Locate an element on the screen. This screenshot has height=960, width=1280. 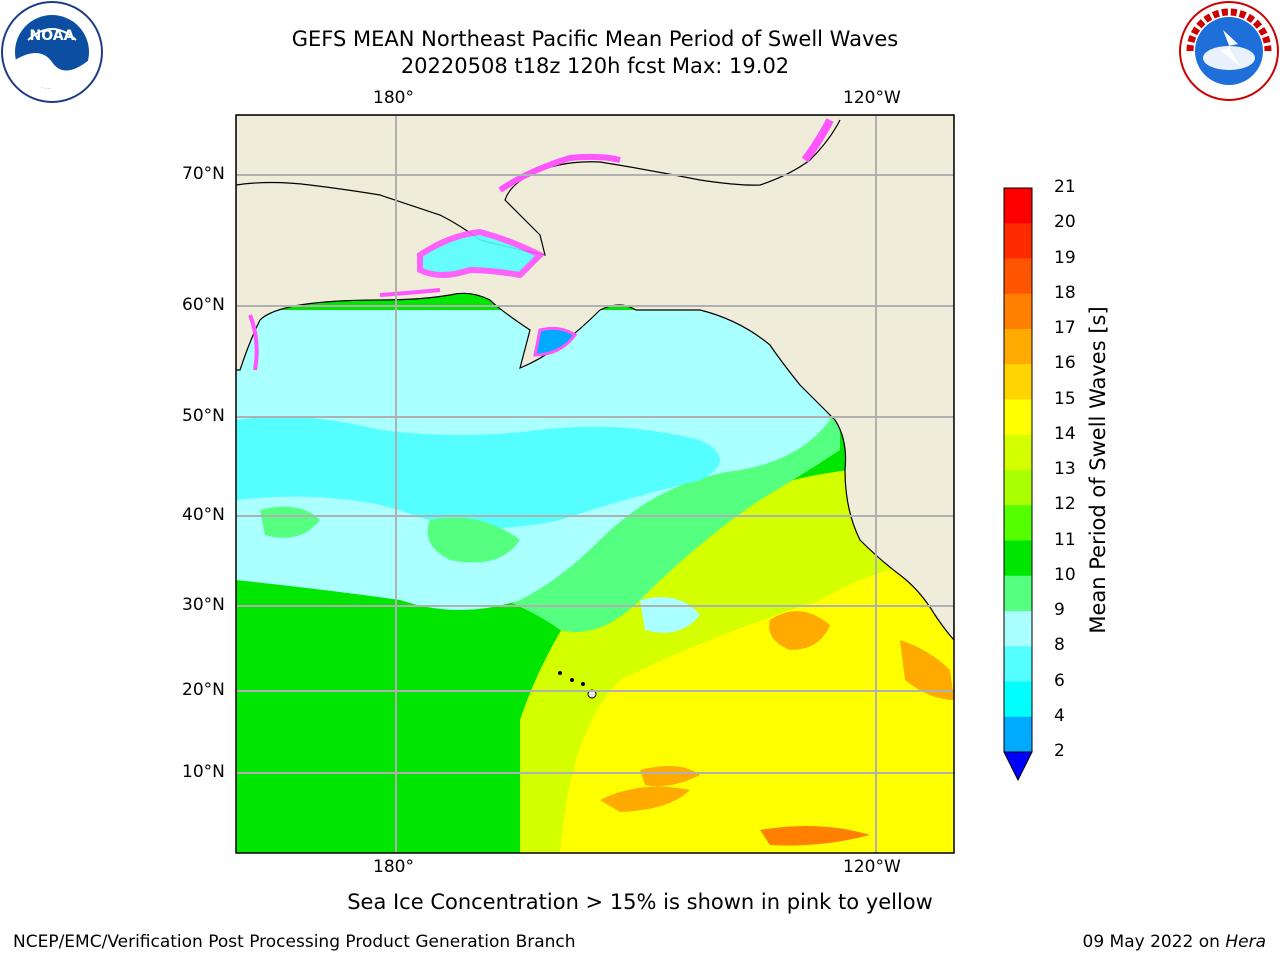
colorbar-tick-label: 14 is located at coordinates (1065, 433).